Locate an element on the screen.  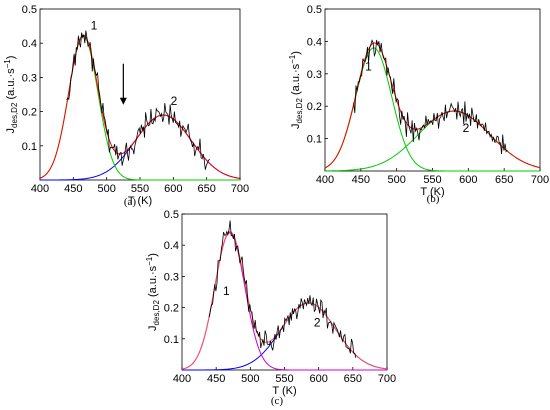
panel-label: (b) is located at coordinates (433, 199).